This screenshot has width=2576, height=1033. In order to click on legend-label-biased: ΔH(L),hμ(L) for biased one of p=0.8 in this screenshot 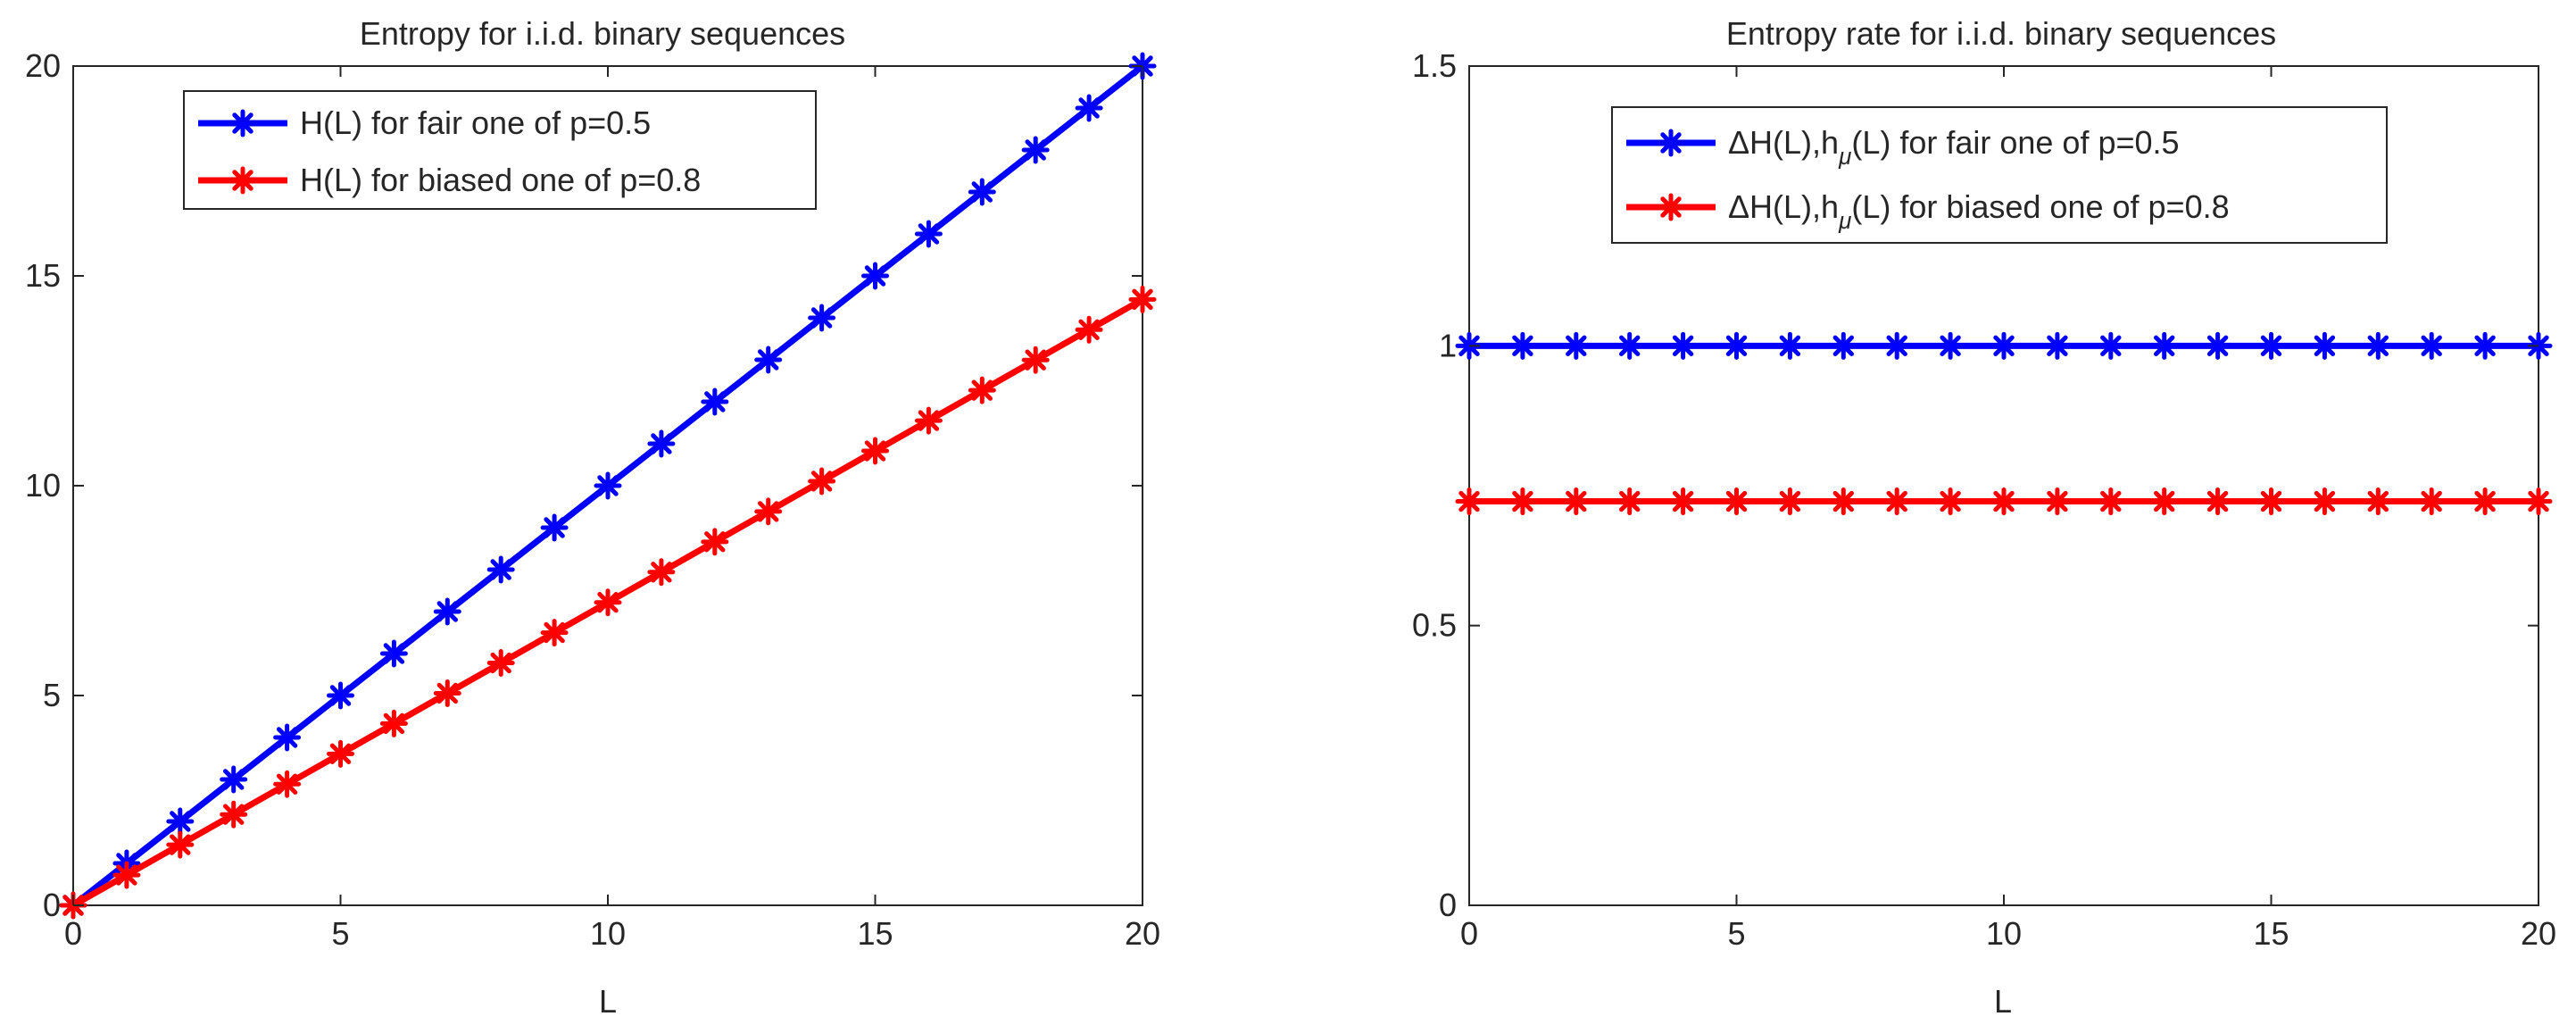, I will do `click(1979, 211)`.